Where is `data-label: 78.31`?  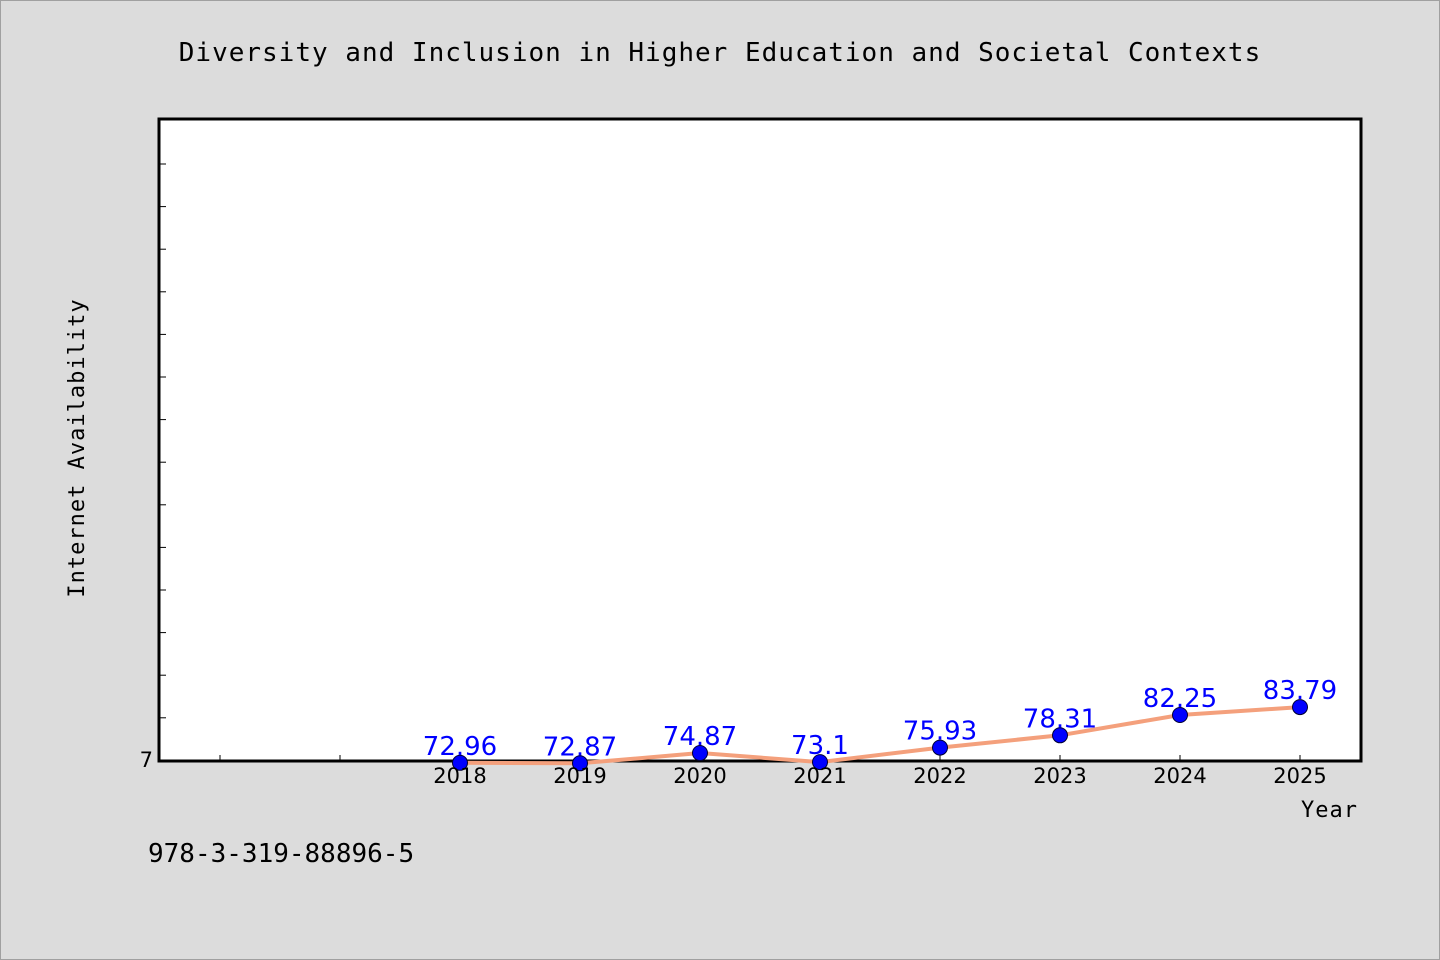
data-label: 78.31 is located at coordinates (1060, 719).